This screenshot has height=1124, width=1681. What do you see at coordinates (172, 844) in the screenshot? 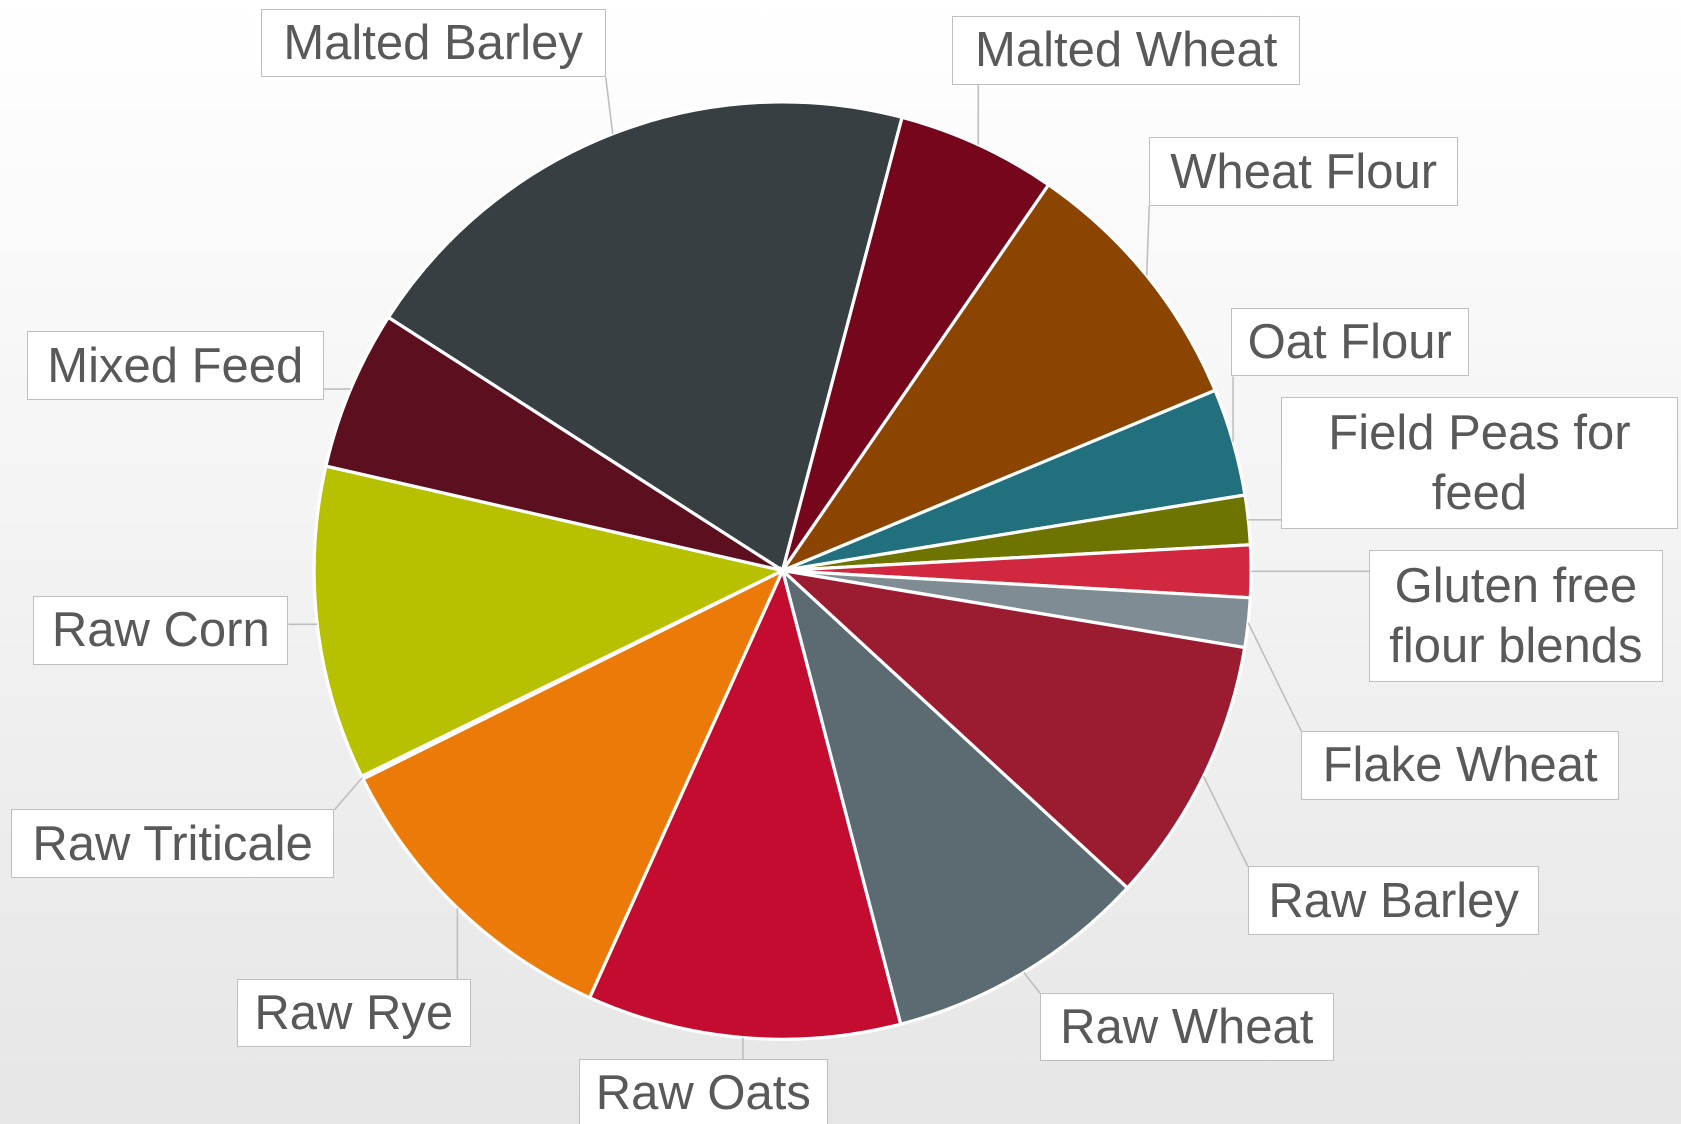
I see `slice-label: Raw Triticale` at bounding box center [172, 844].